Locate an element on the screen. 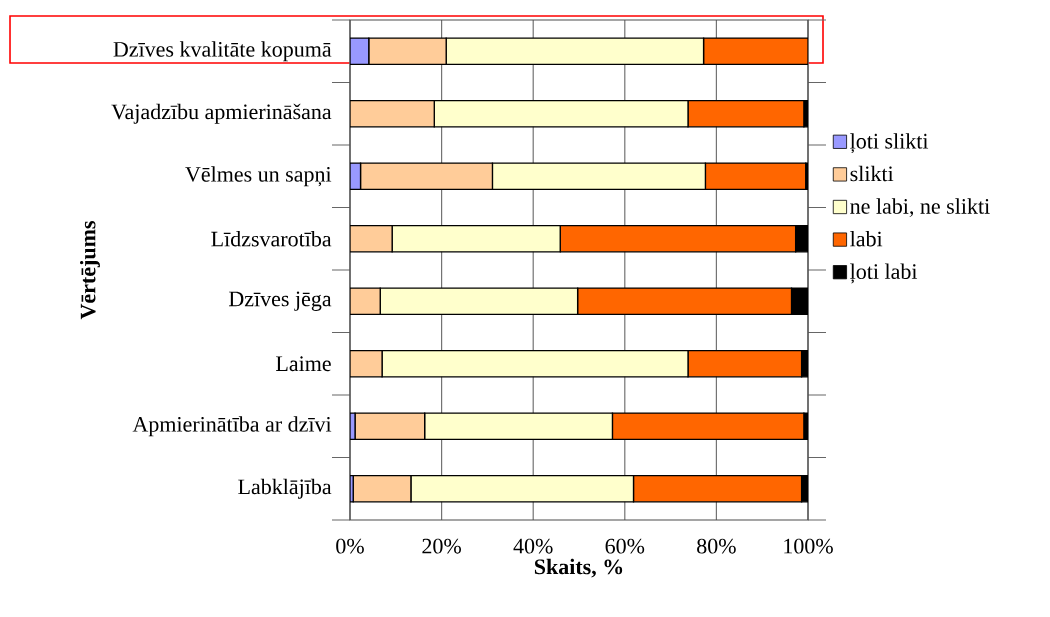 Image resolution: width=1050 pixels, height=617 pixels. legend-label: slikti is located at coordinates (872, 173).